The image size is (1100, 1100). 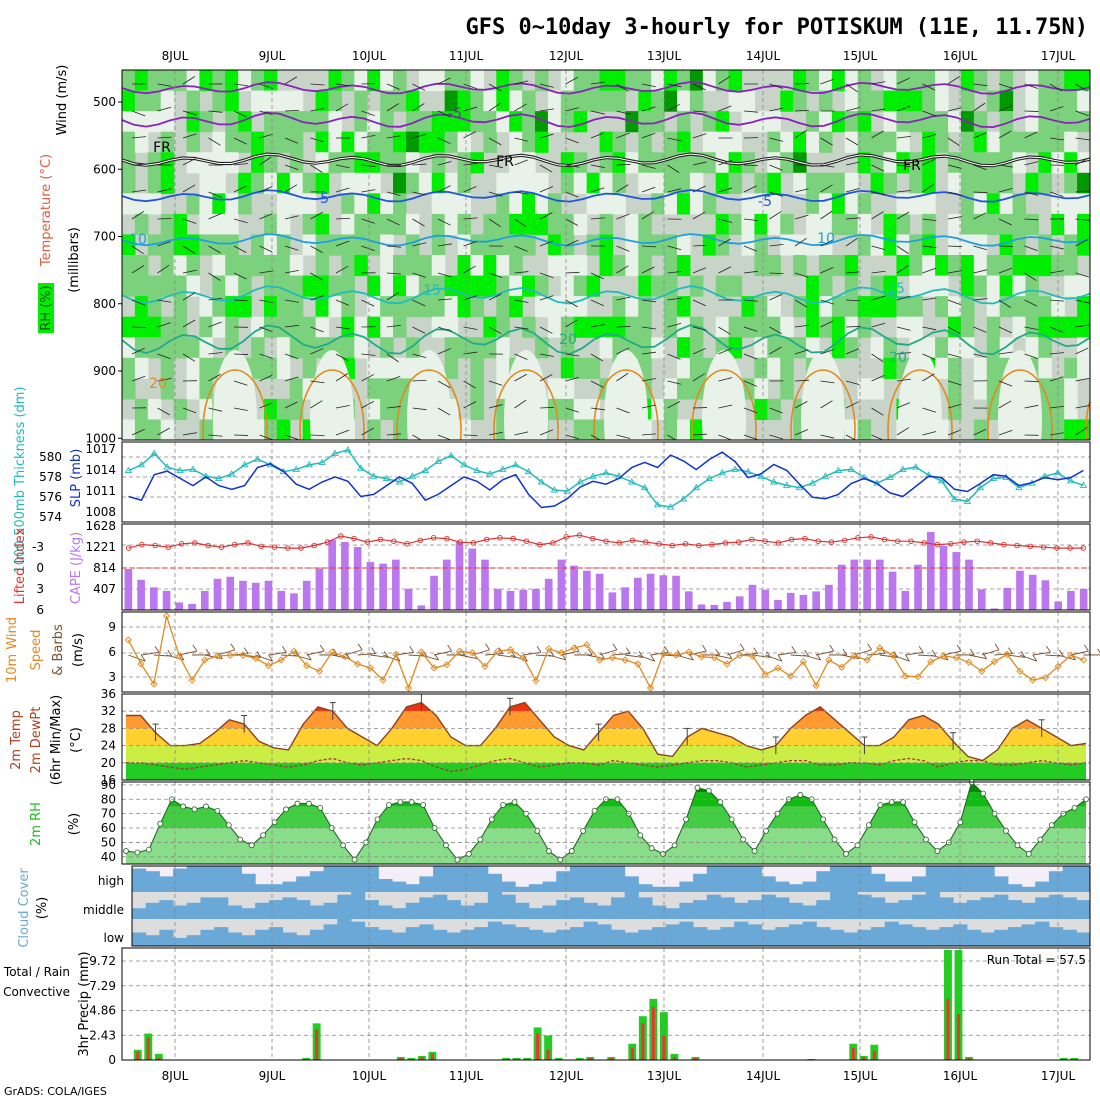 I want to click on wind-barb-flag, so click(x=666, y=649).